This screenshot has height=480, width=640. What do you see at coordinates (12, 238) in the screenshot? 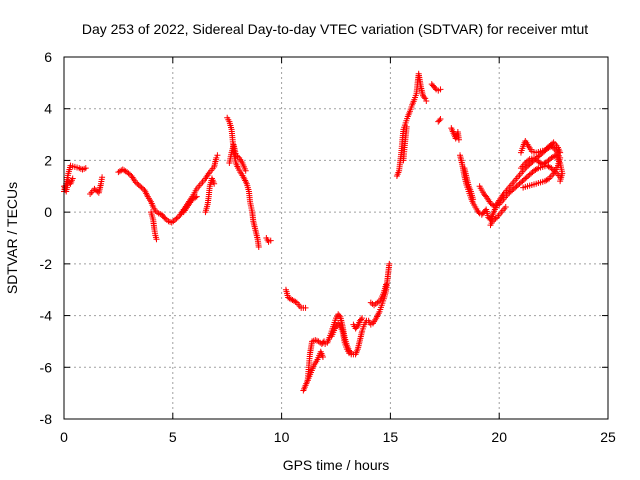
I see `y-axis-label: SDTVAR / TECUs` at bounding box center [12, 238].